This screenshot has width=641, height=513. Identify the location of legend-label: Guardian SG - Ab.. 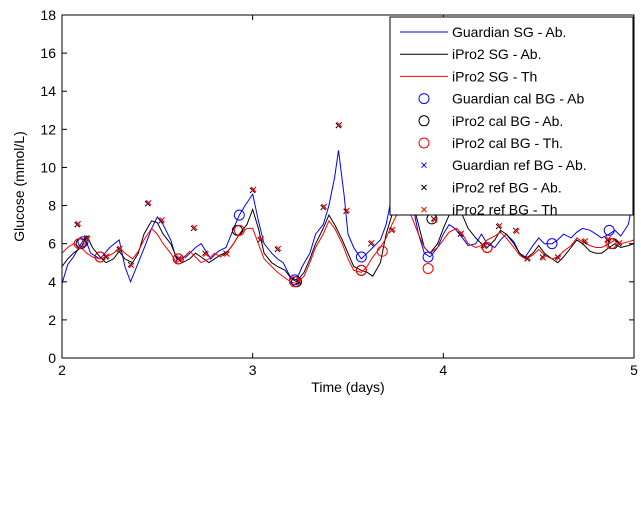
(509, 32).